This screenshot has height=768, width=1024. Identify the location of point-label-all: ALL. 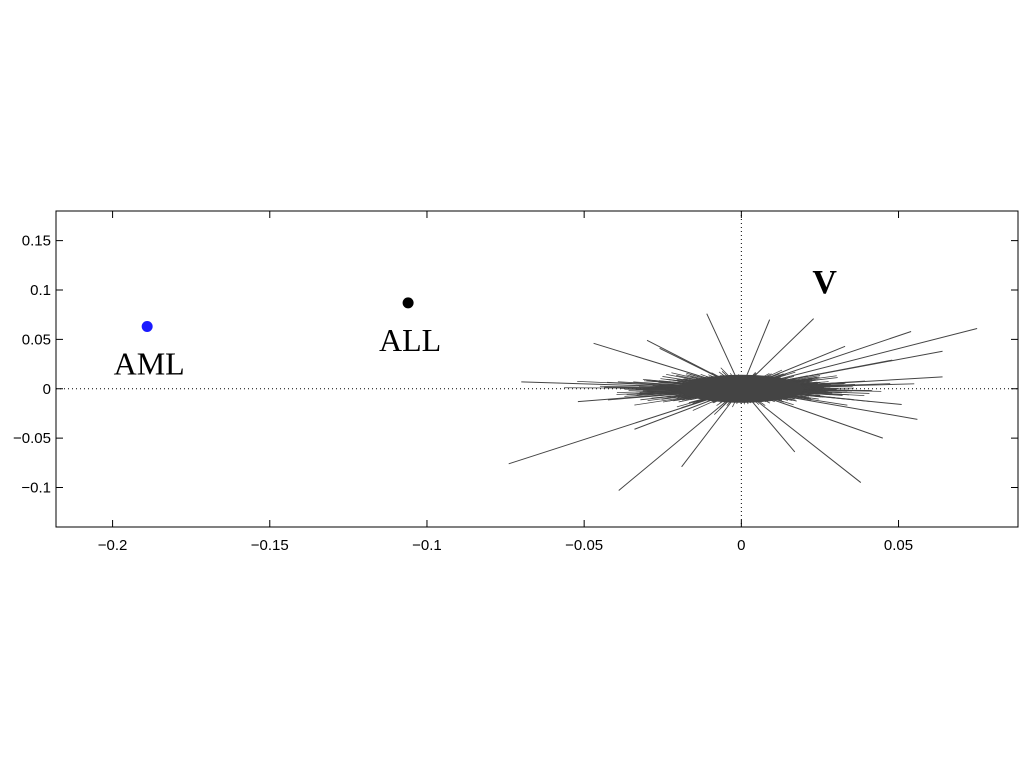
(410, 340).